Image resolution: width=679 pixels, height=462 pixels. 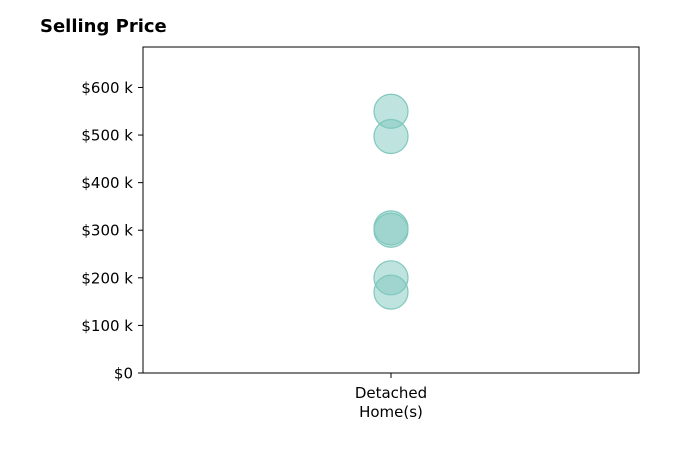 What do you see at coordinates (107, 278) in the screenshot?
I see `y-tick-label: $200 k` at bounding box center [107, 278].